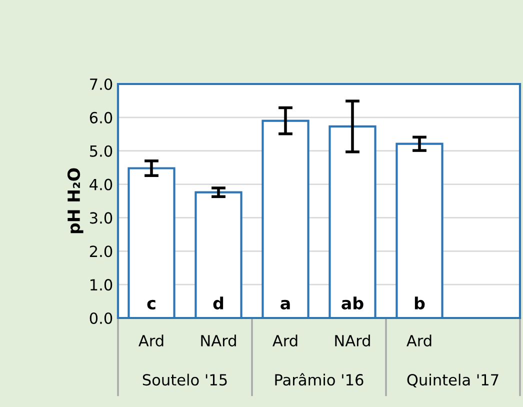 This screenshot has height=407, width=523. What do you see at coordinates (101, 252) in the screenshot?
I see `y-tick-label: 2.0` at bounding box center [101, 252].